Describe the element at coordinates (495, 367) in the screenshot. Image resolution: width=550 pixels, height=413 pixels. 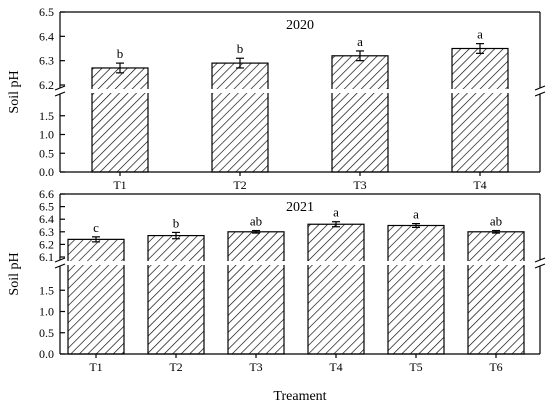
I see `x-tick-label: T6` at that location.